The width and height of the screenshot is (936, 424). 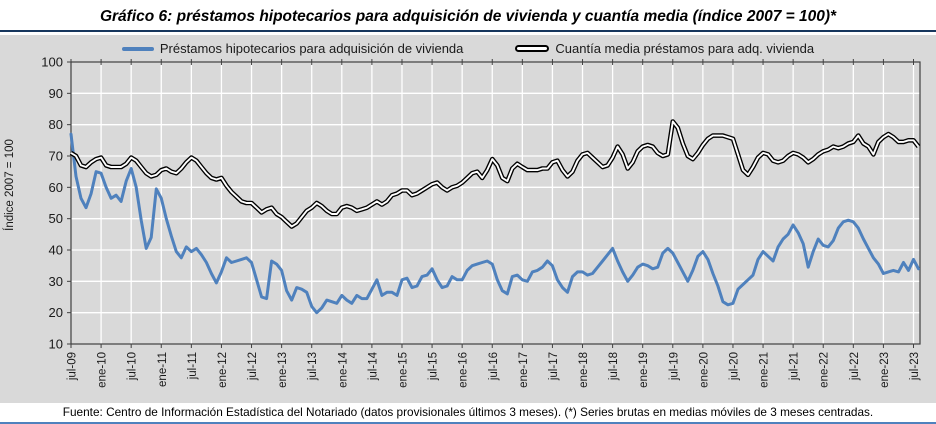 What do you see at coordinates (734, 366) in the screenshot?
I see `x-tick-label: jul-20` at bounding box center [734, 366].